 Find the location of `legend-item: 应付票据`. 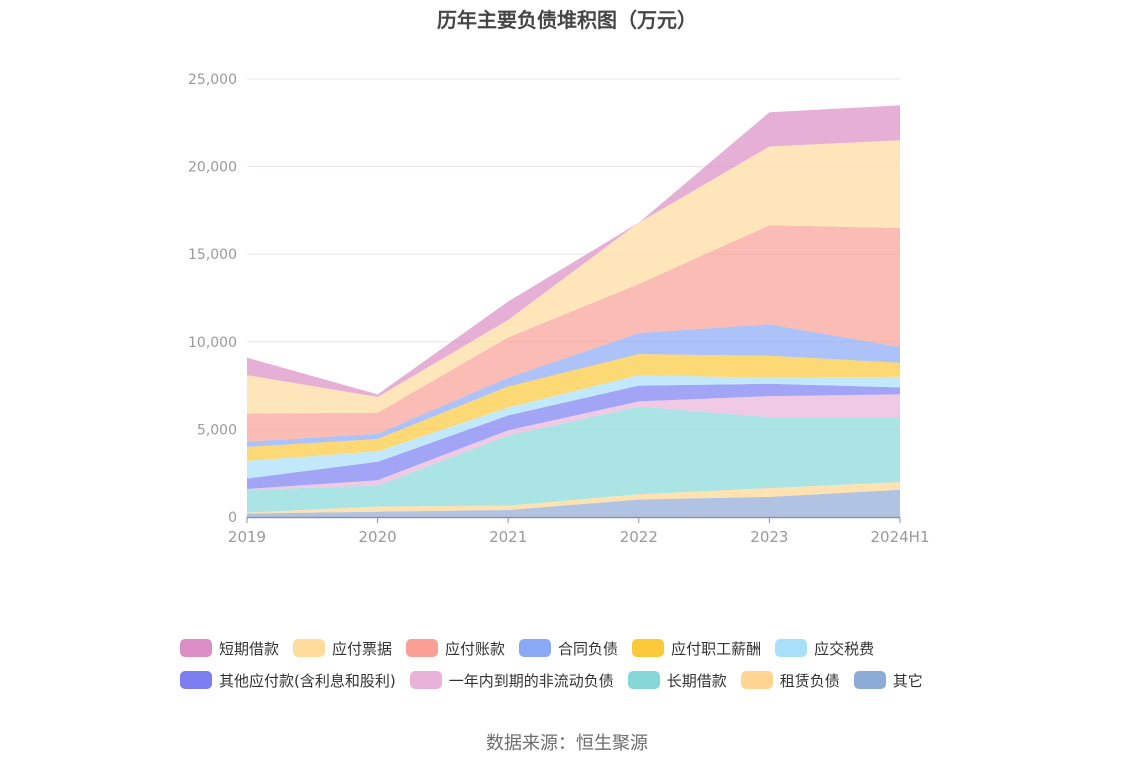

legend-item: 应付票据 is located at coordinates (342, 648).